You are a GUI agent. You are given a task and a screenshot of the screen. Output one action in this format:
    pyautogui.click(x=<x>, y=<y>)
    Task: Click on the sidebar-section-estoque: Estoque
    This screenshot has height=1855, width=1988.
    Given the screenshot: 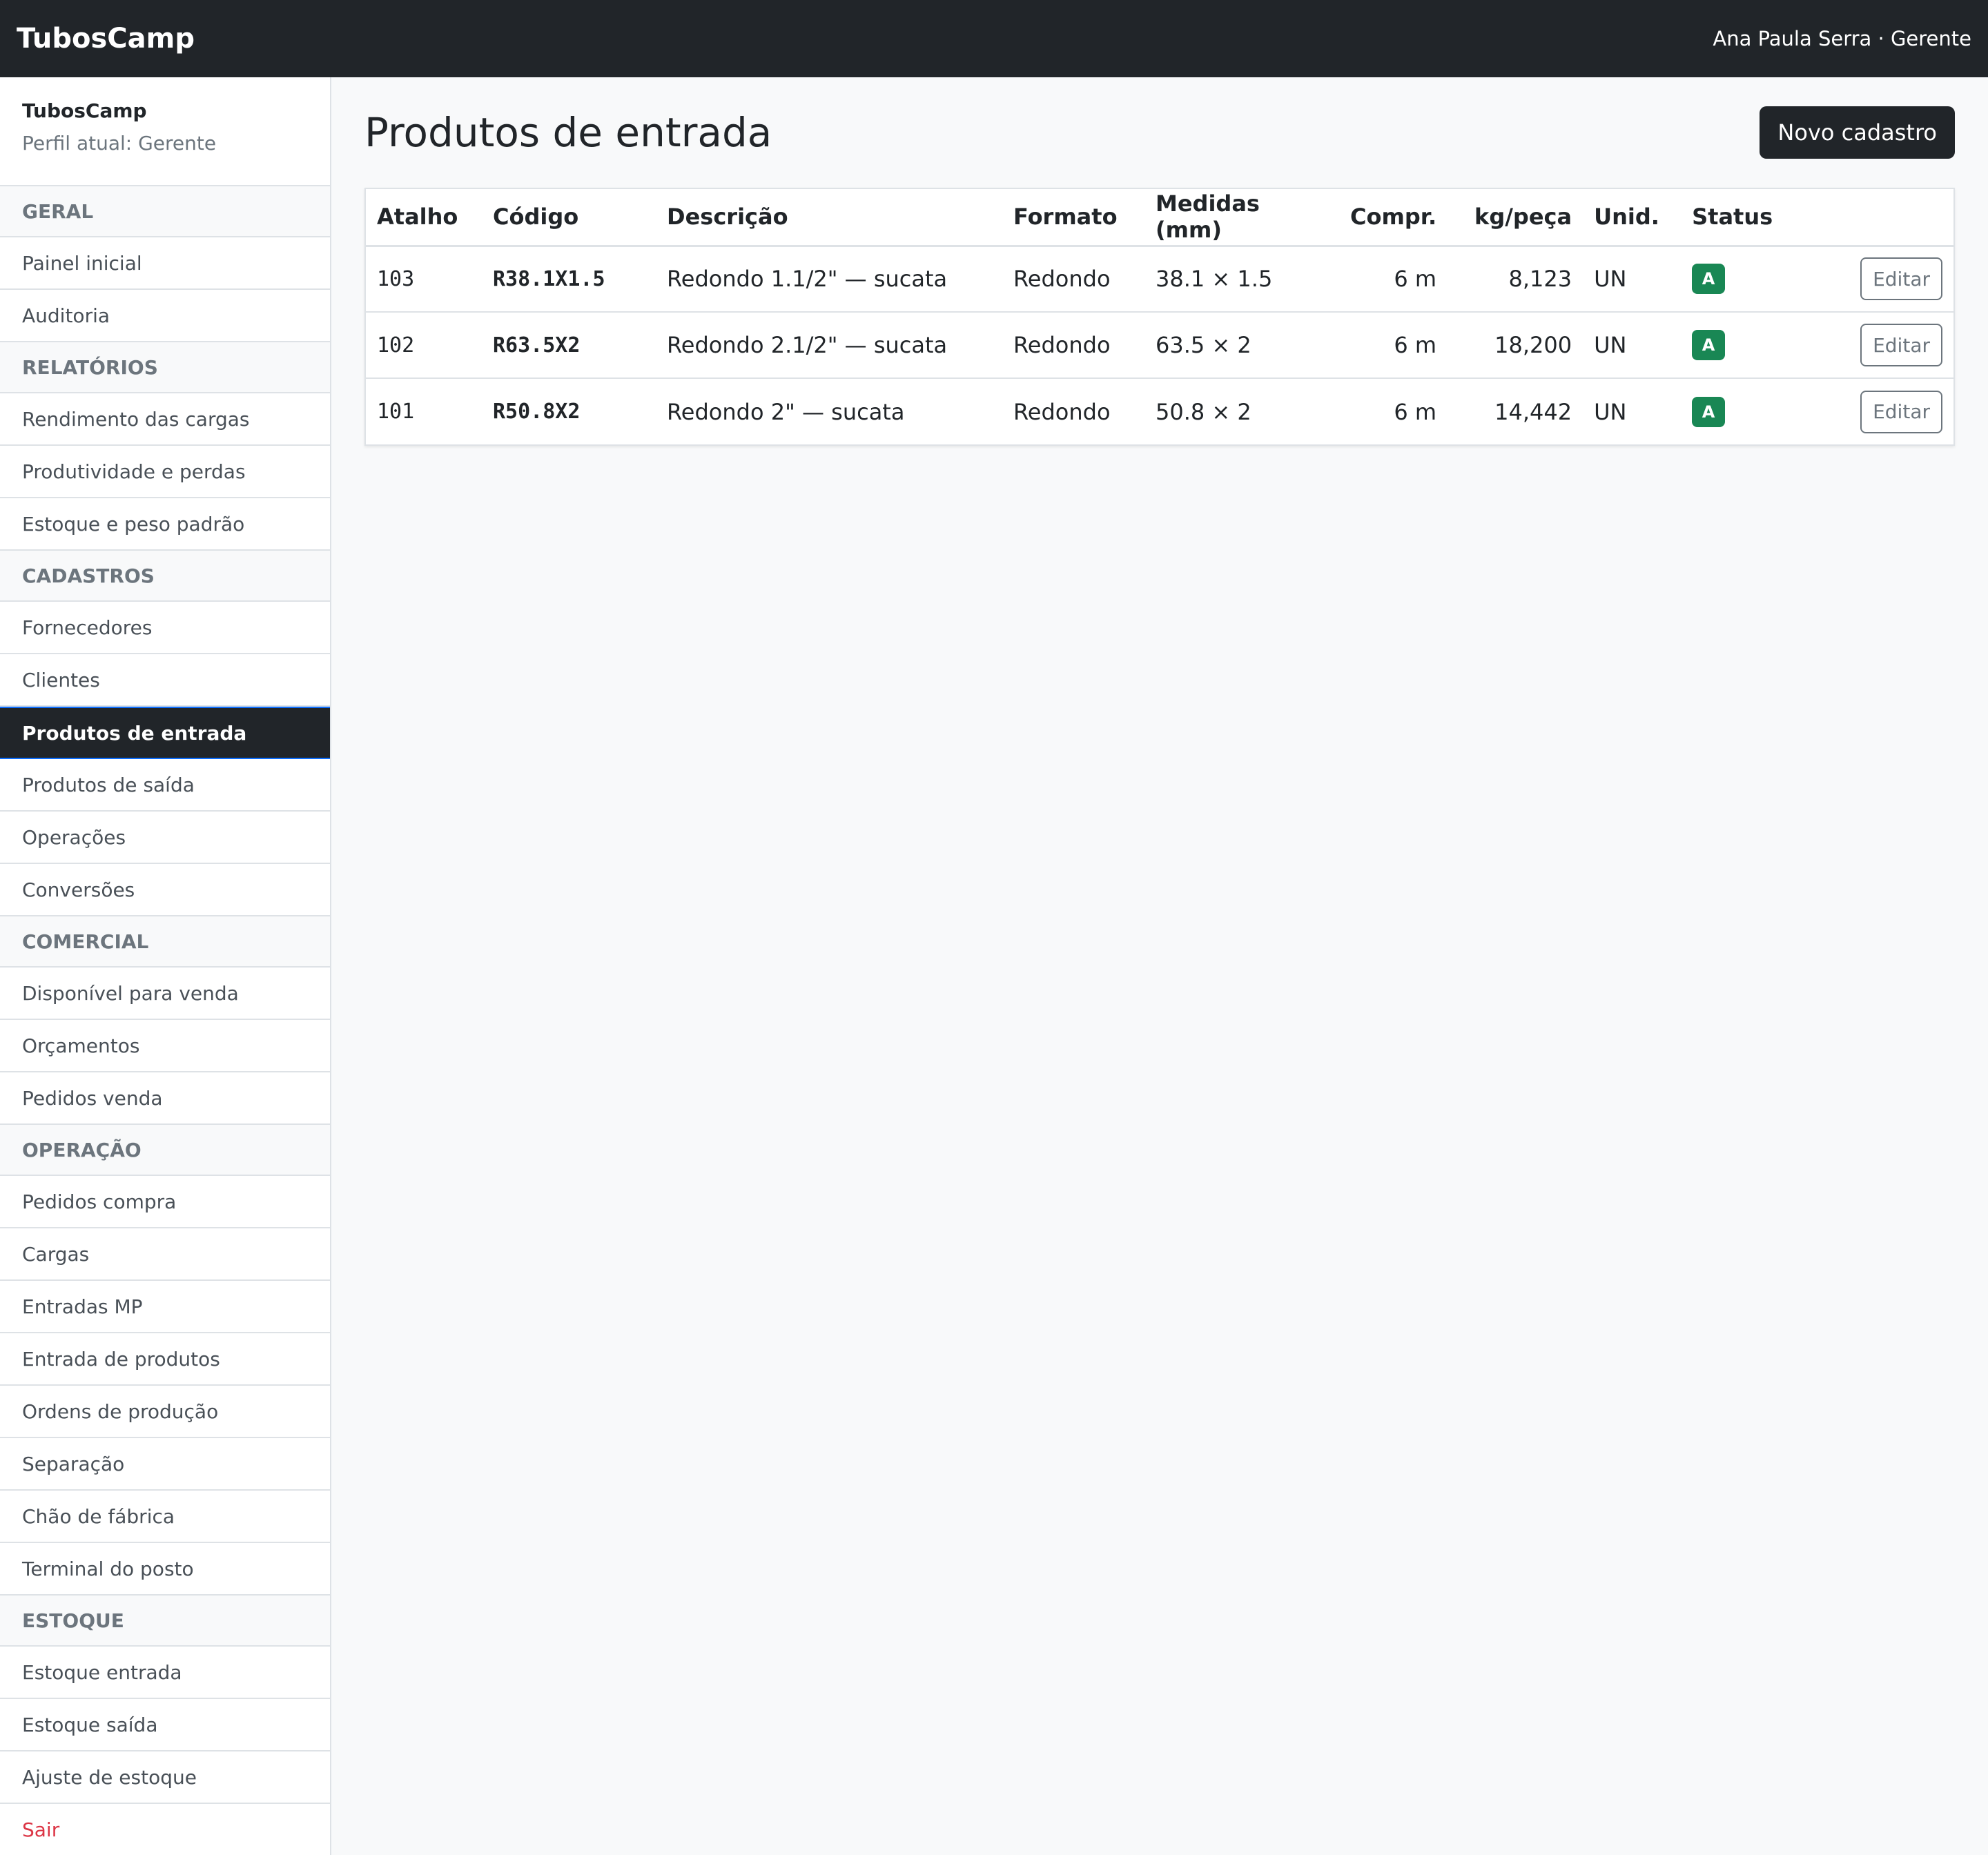 What is the action you would take?
    pyautogui.click(x=165, y=1621)
    